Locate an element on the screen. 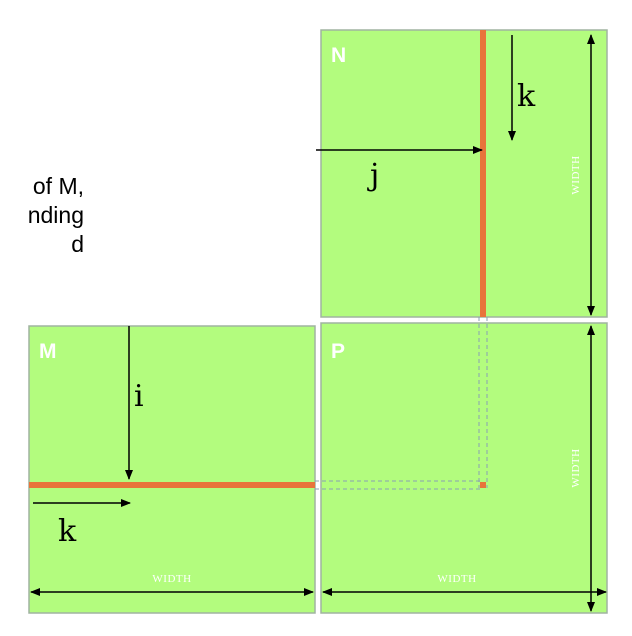 This screenshot has height=636, width=632. n-k-label: k is located at coordinates (526, 96).